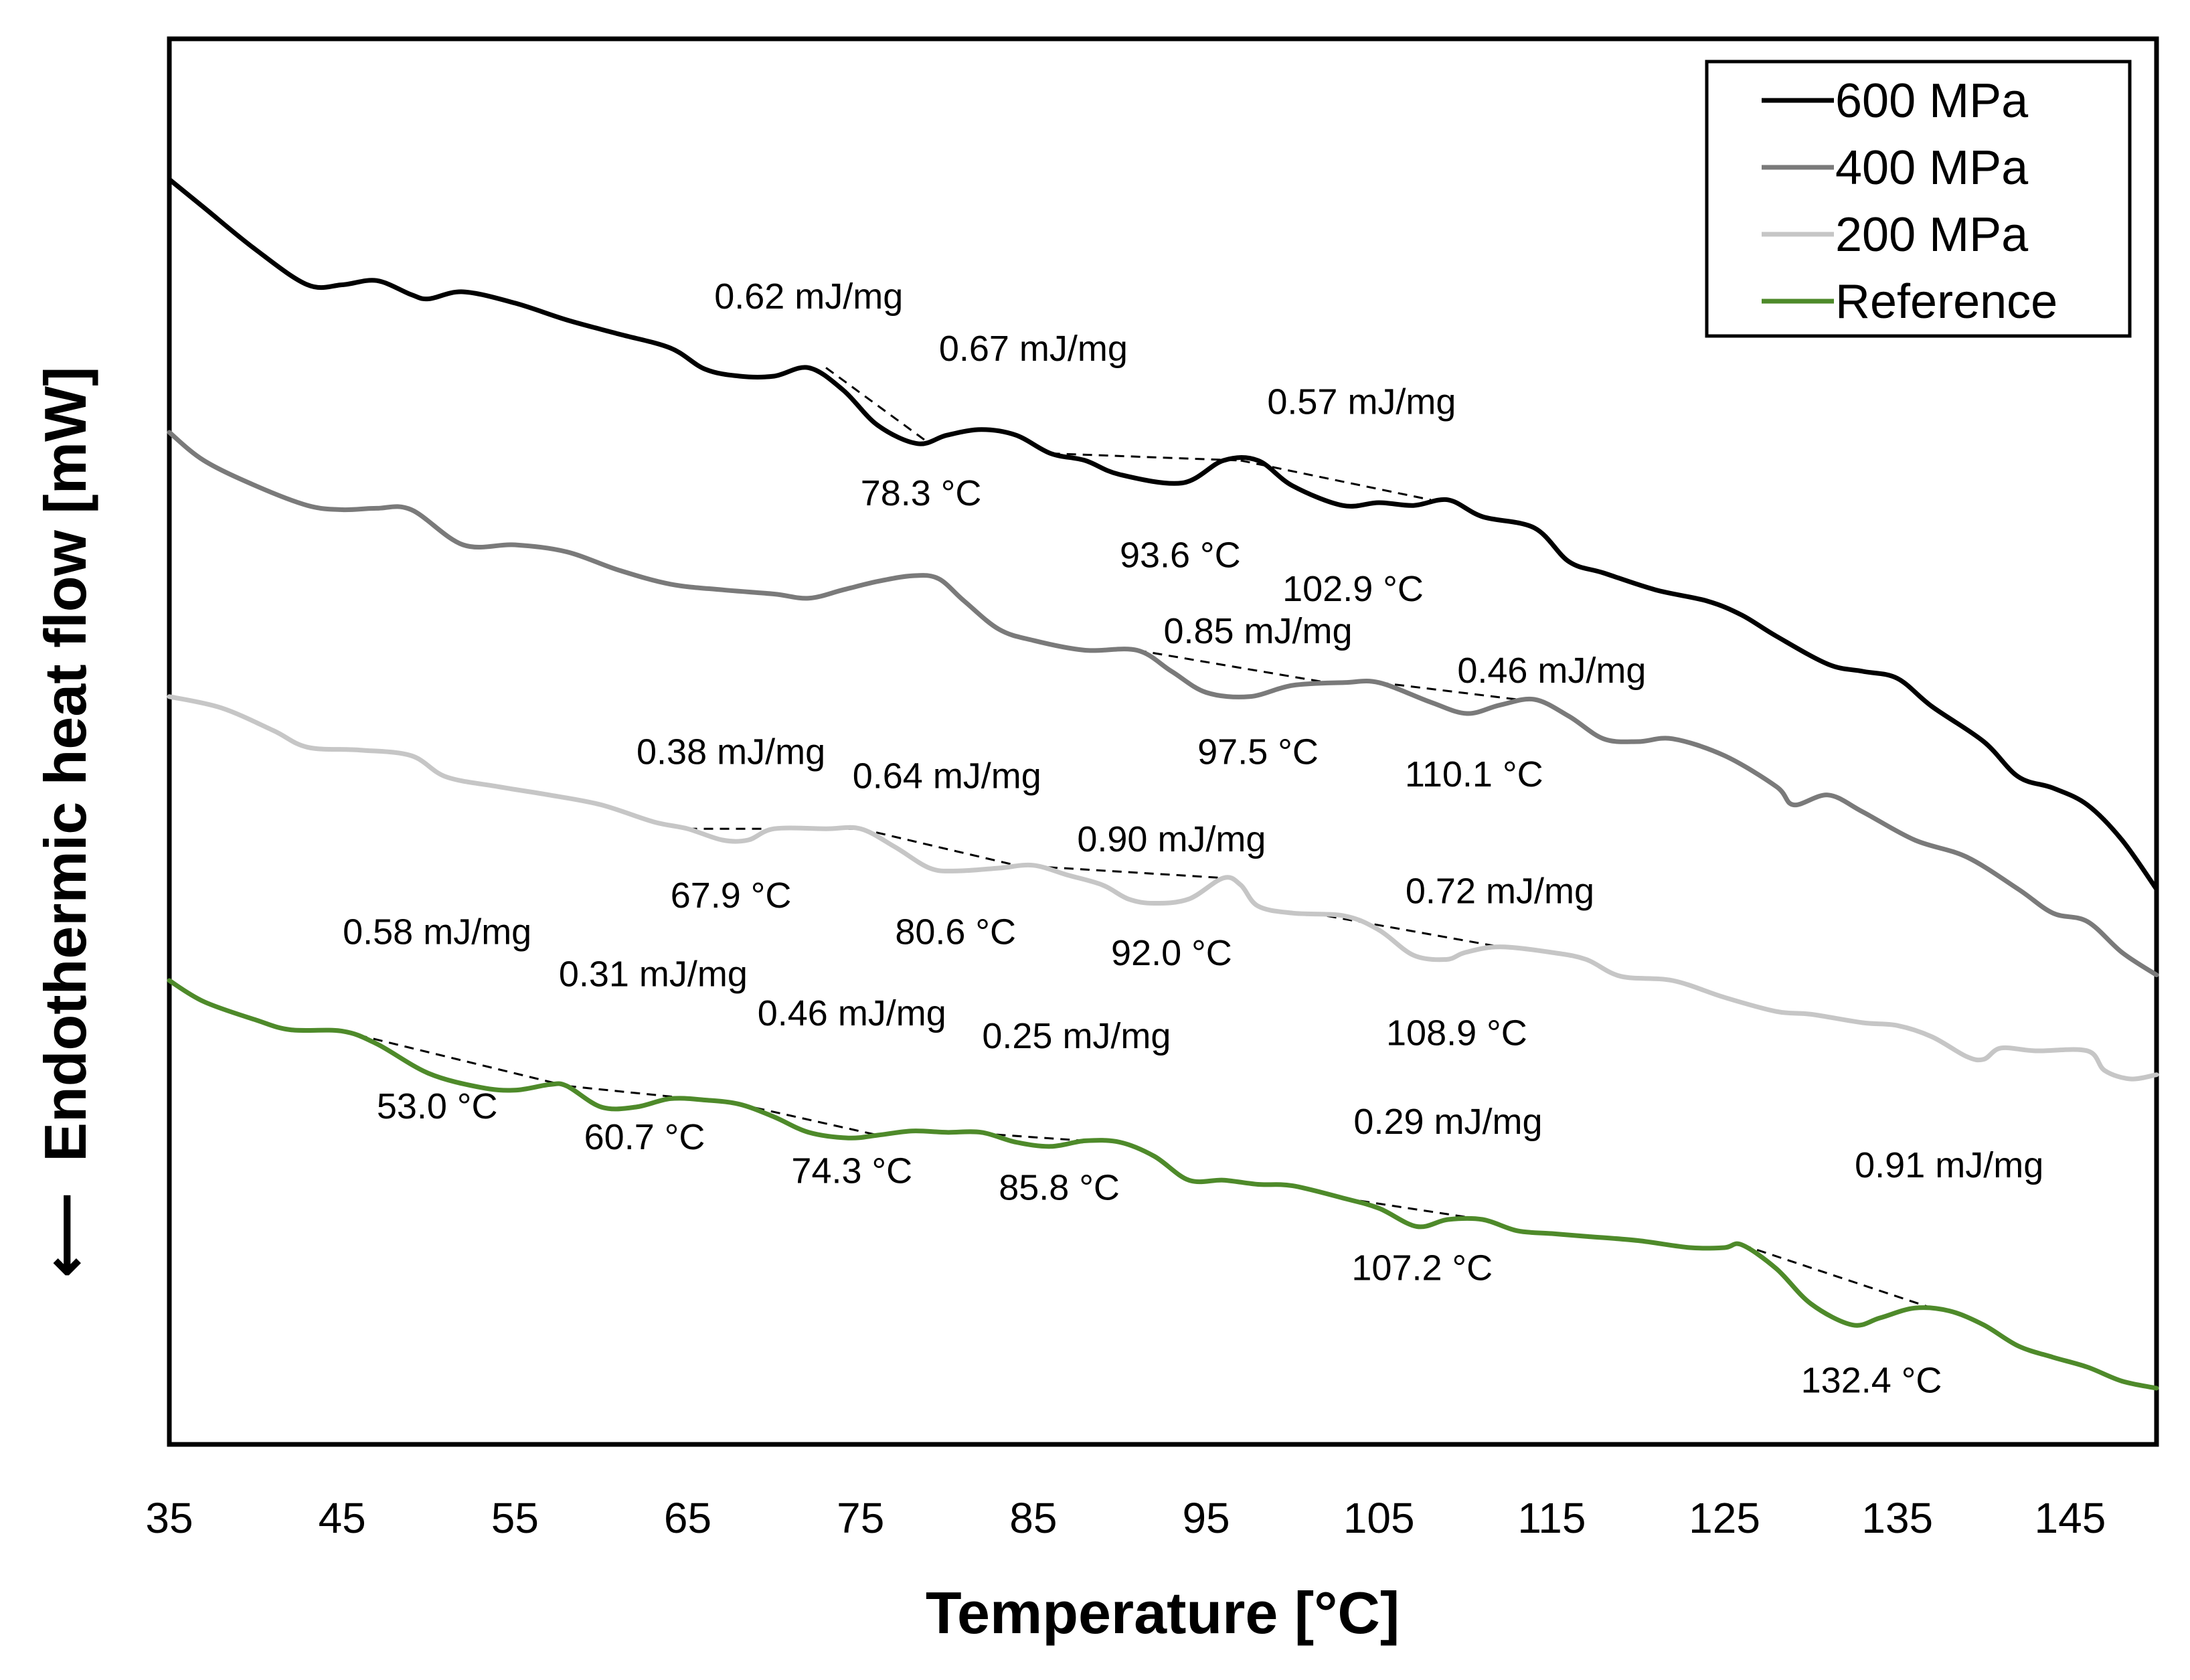  I want to click on x-tick-label: 35, so click(169, 1518).